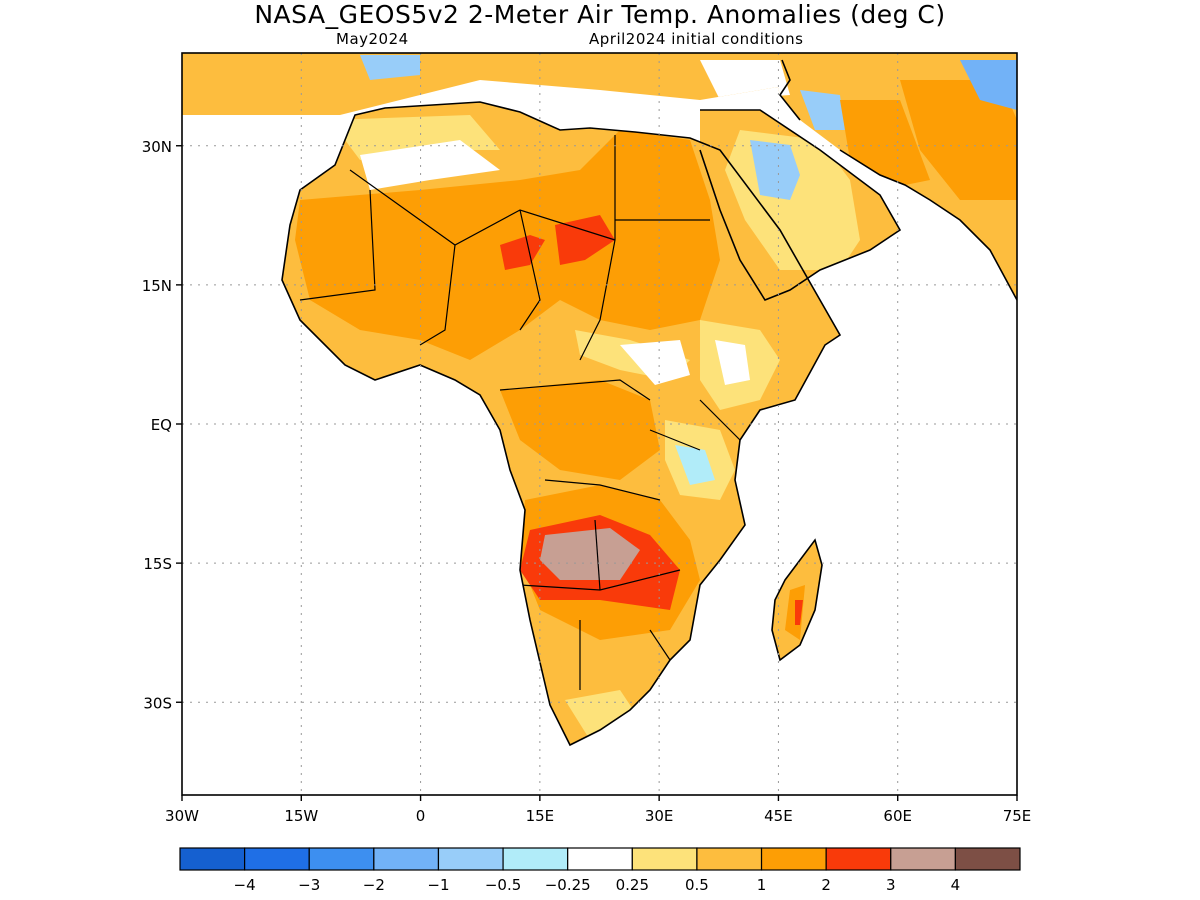 The height and width of the screenshot is (900, 1200). Describe the element at coordinates (632, 885) in the screenshot. I see `colorbar-label: 0.25` at that location.